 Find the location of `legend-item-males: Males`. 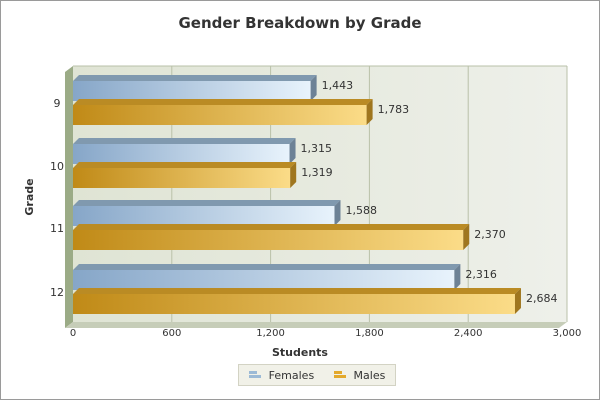

legend-item-males: Males is located at coordinates (359, 375).